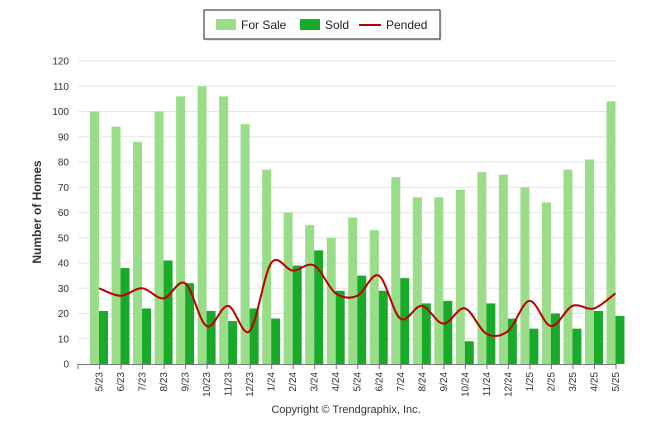  I want to click on y-tick-label: 90, so click(64, 137).